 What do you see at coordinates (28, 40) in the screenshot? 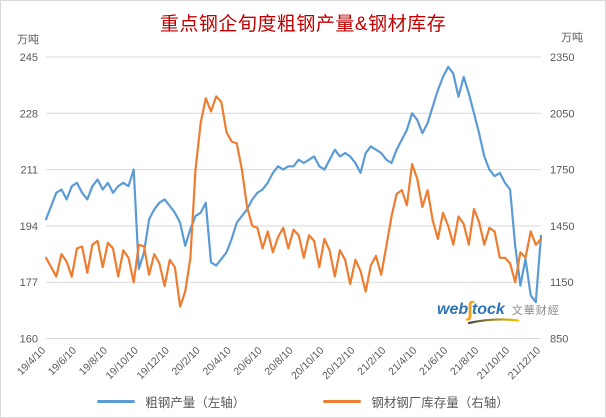
I see `left-axis-unit: 万吨` at bounding box center [28, 40].